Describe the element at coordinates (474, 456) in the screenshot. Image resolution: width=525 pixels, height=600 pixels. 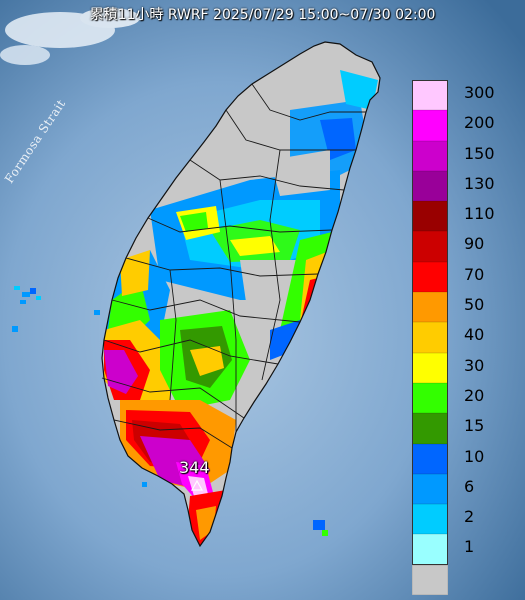
I see `legend-label: 10` at that location.